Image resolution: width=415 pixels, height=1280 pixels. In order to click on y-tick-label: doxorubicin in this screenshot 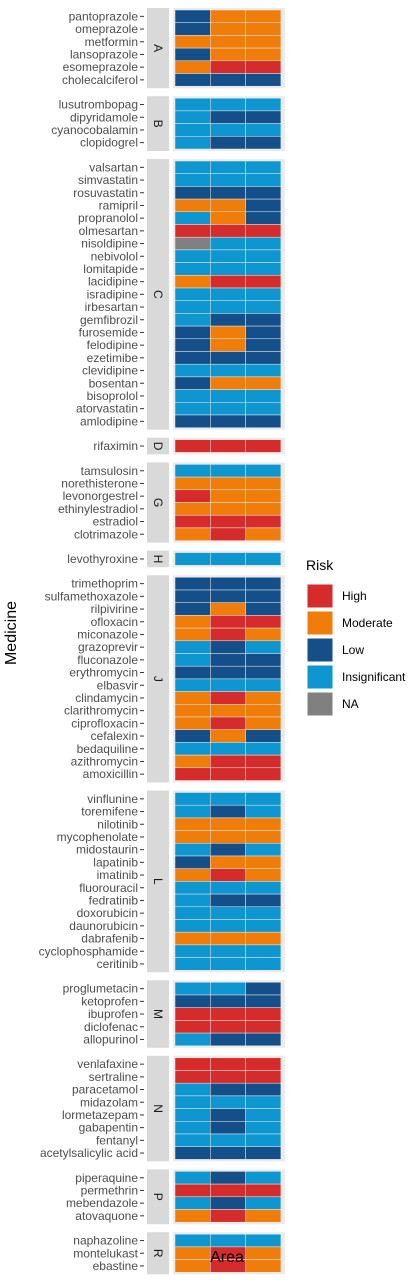, I will do `click(107, 913)`.